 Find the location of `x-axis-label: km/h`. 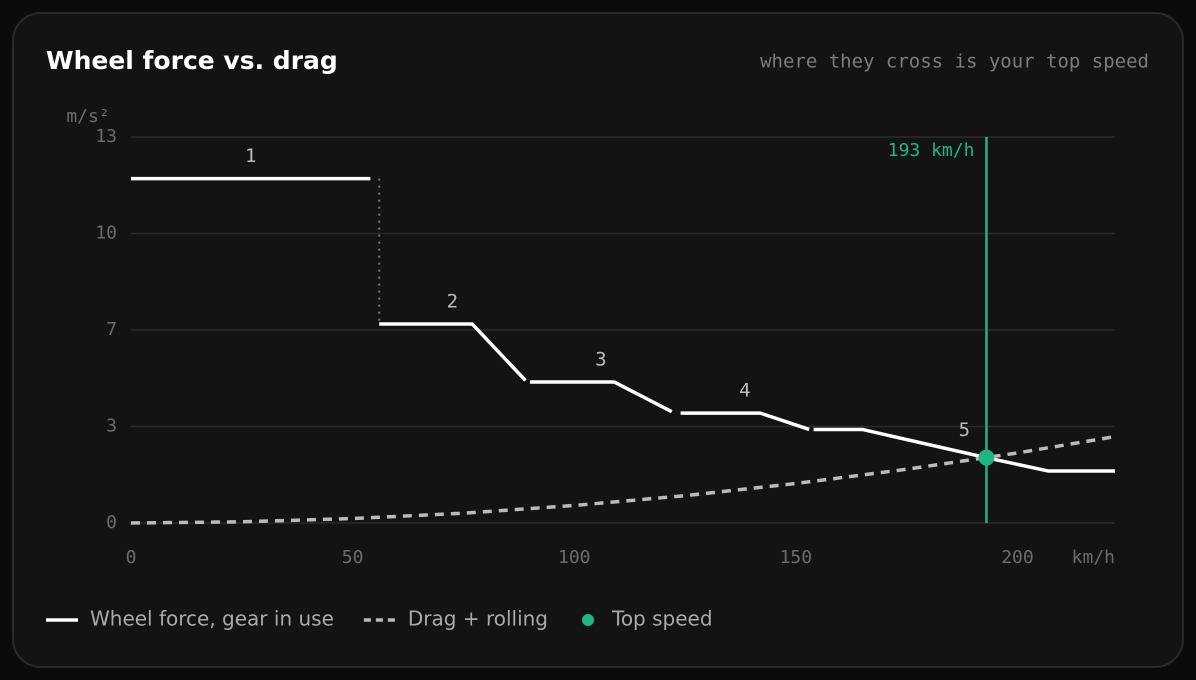

x-axis-label: km/h is located at coordinates (1093, 557).